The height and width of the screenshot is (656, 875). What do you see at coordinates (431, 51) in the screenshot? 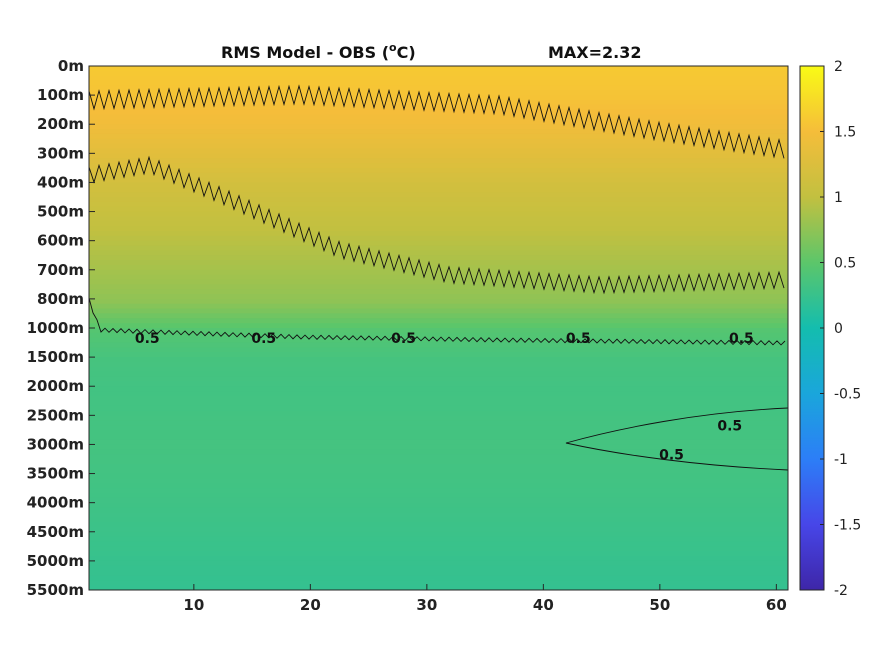
I see `chart-title: RMS Model - OBS (oC) MAX=2.32` at bounding box center [431, 51].